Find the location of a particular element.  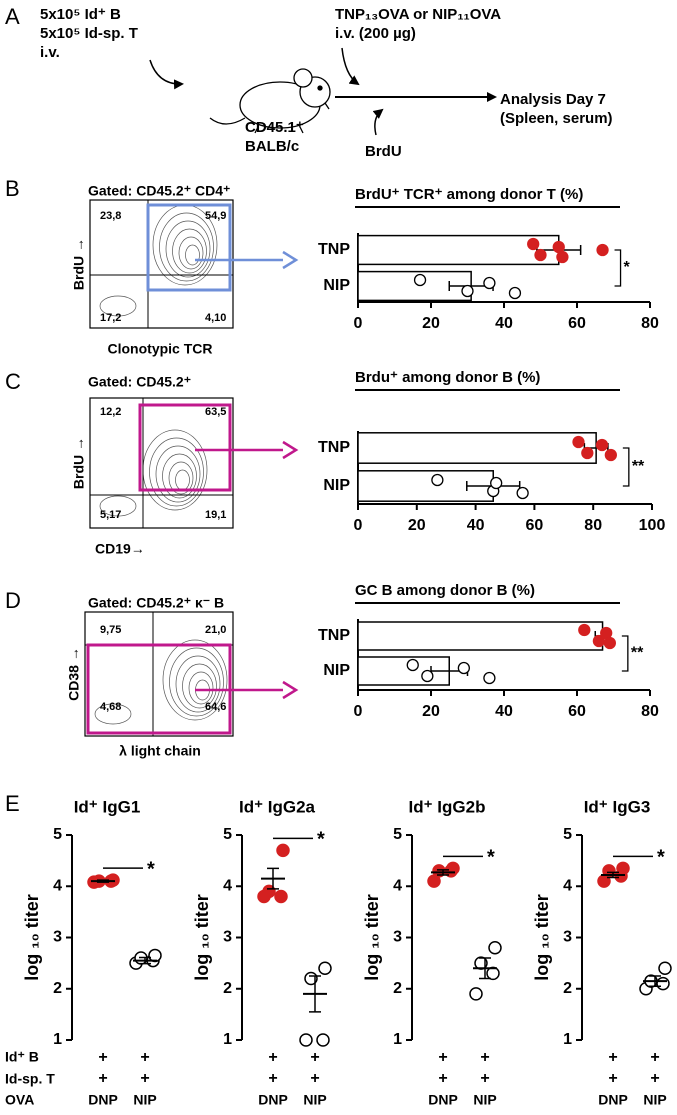

donor-text: 5x10⁵ Id-sp. T is located at coordinates (89, 33).